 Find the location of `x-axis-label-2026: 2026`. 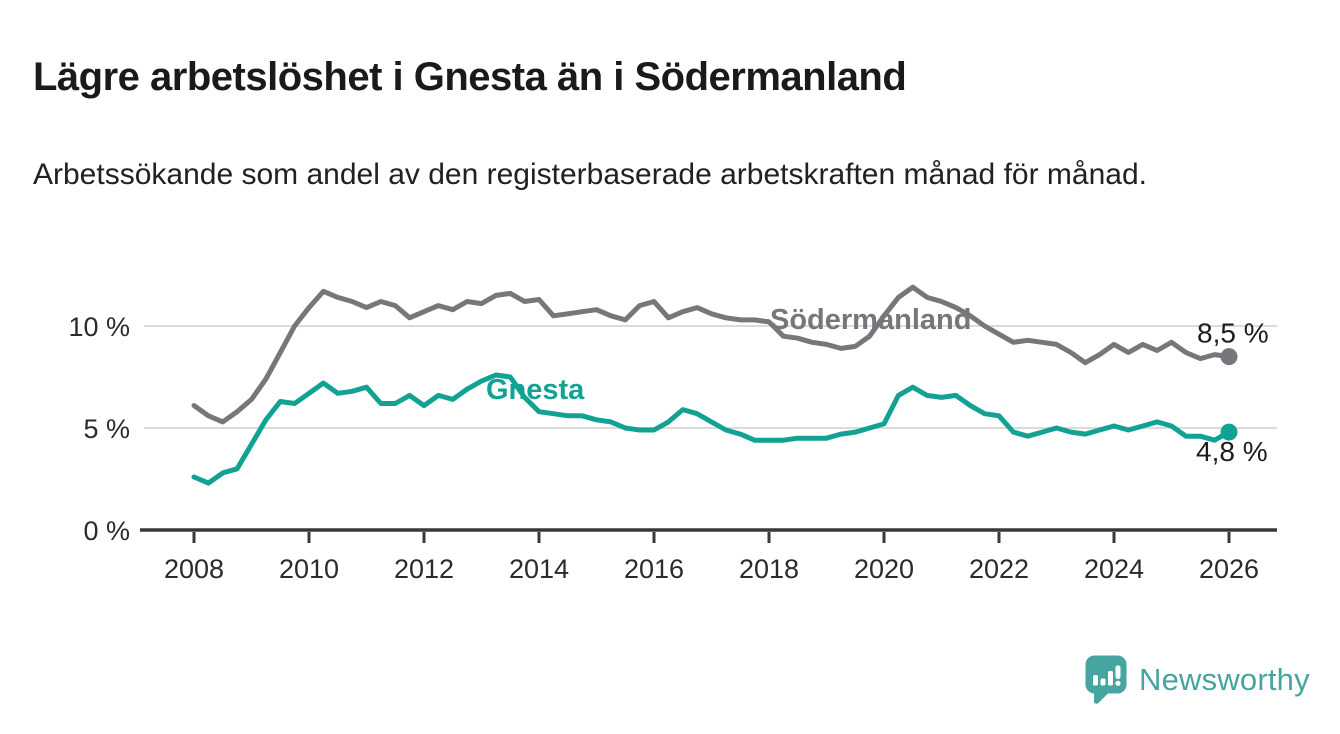

x-axis-label-2026: 2026 is located at coordinates (1229, 569).